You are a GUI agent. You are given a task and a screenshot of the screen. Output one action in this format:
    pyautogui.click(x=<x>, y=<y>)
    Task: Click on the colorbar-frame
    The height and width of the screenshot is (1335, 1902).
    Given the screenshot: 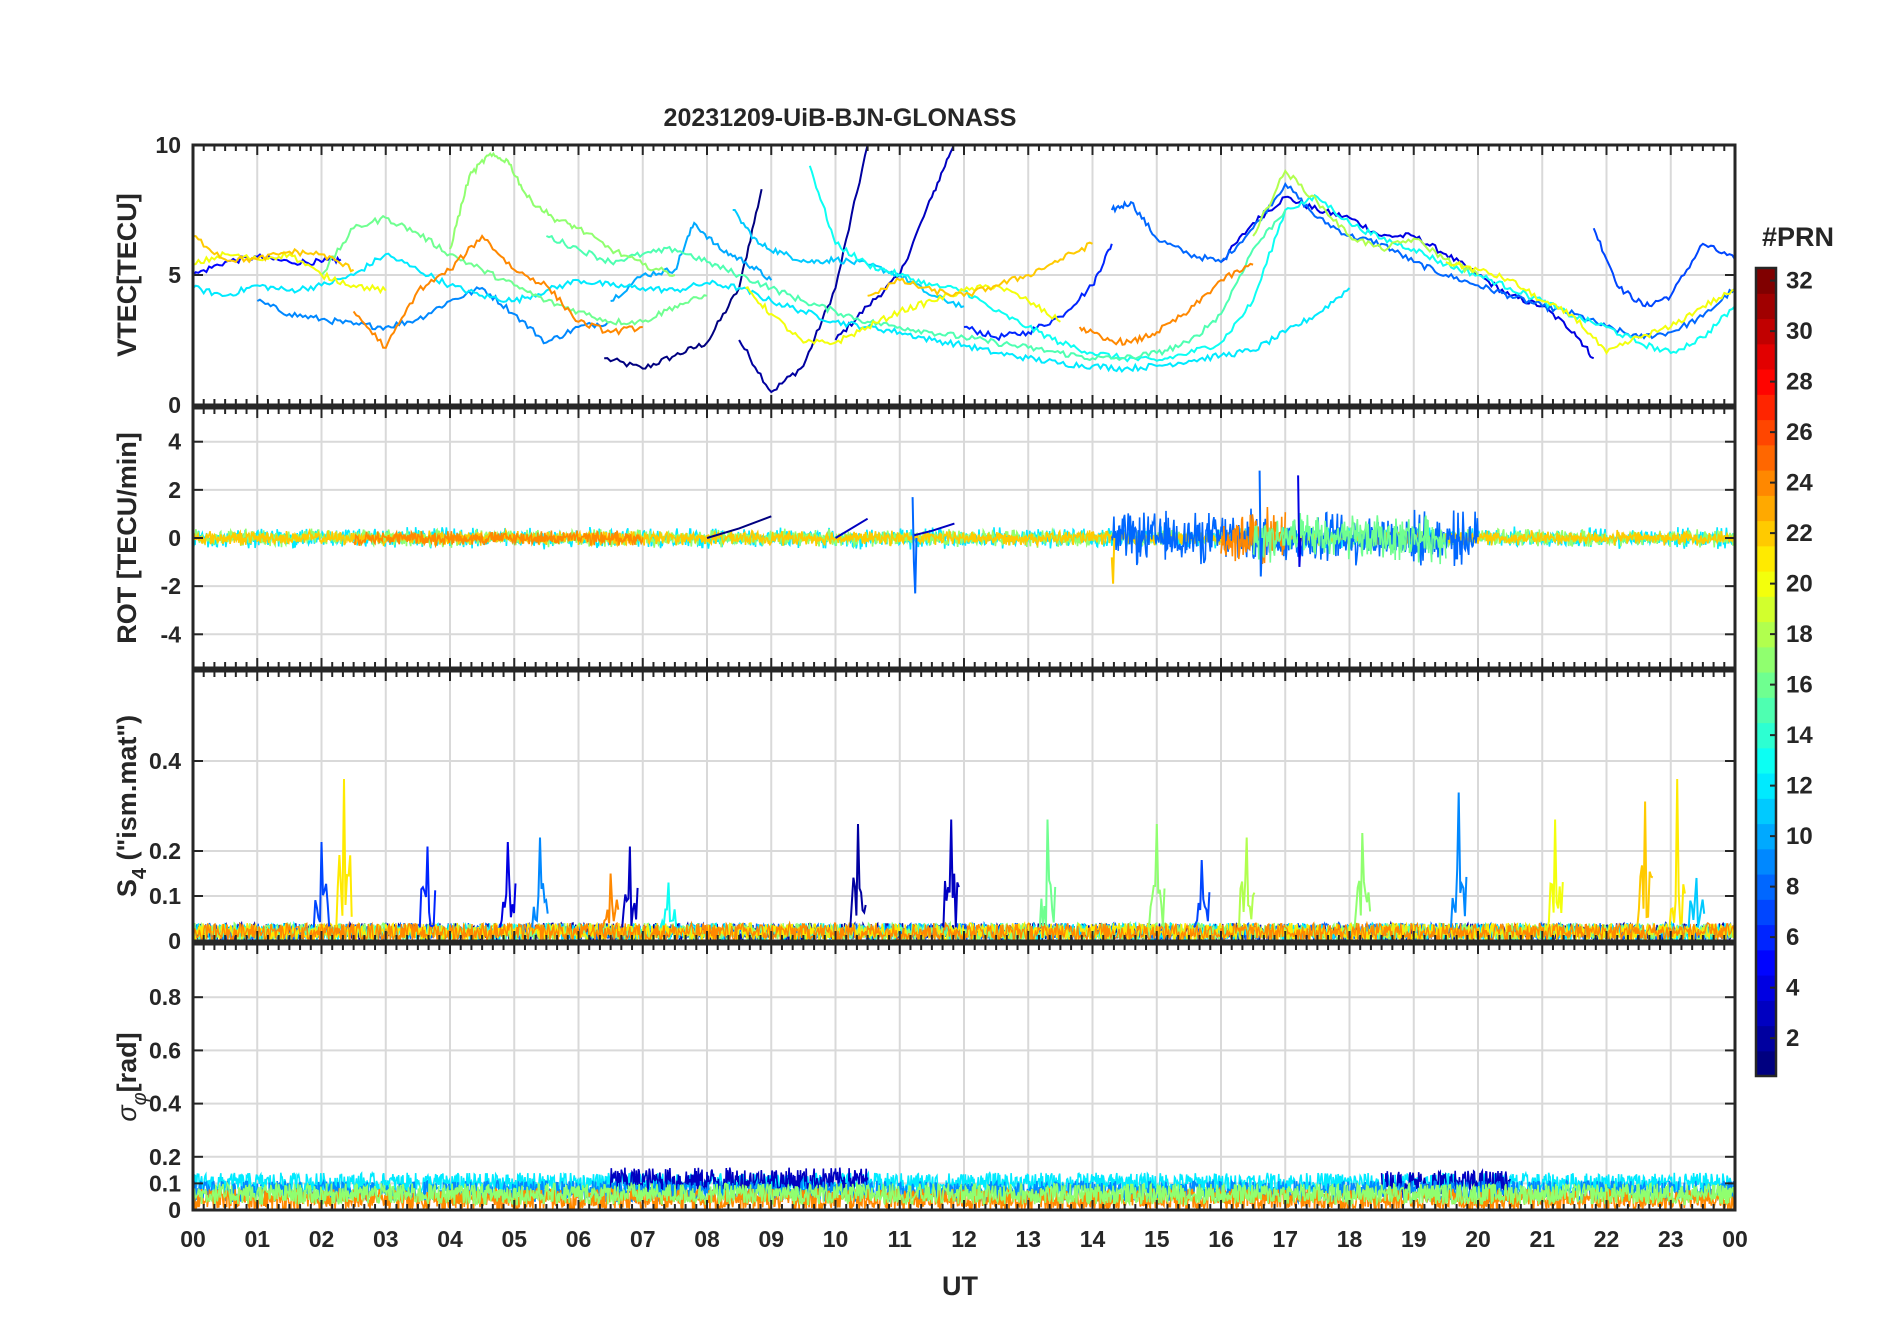 What is the action you would take?
    pyautogui.click(x=1766, y=672)
    